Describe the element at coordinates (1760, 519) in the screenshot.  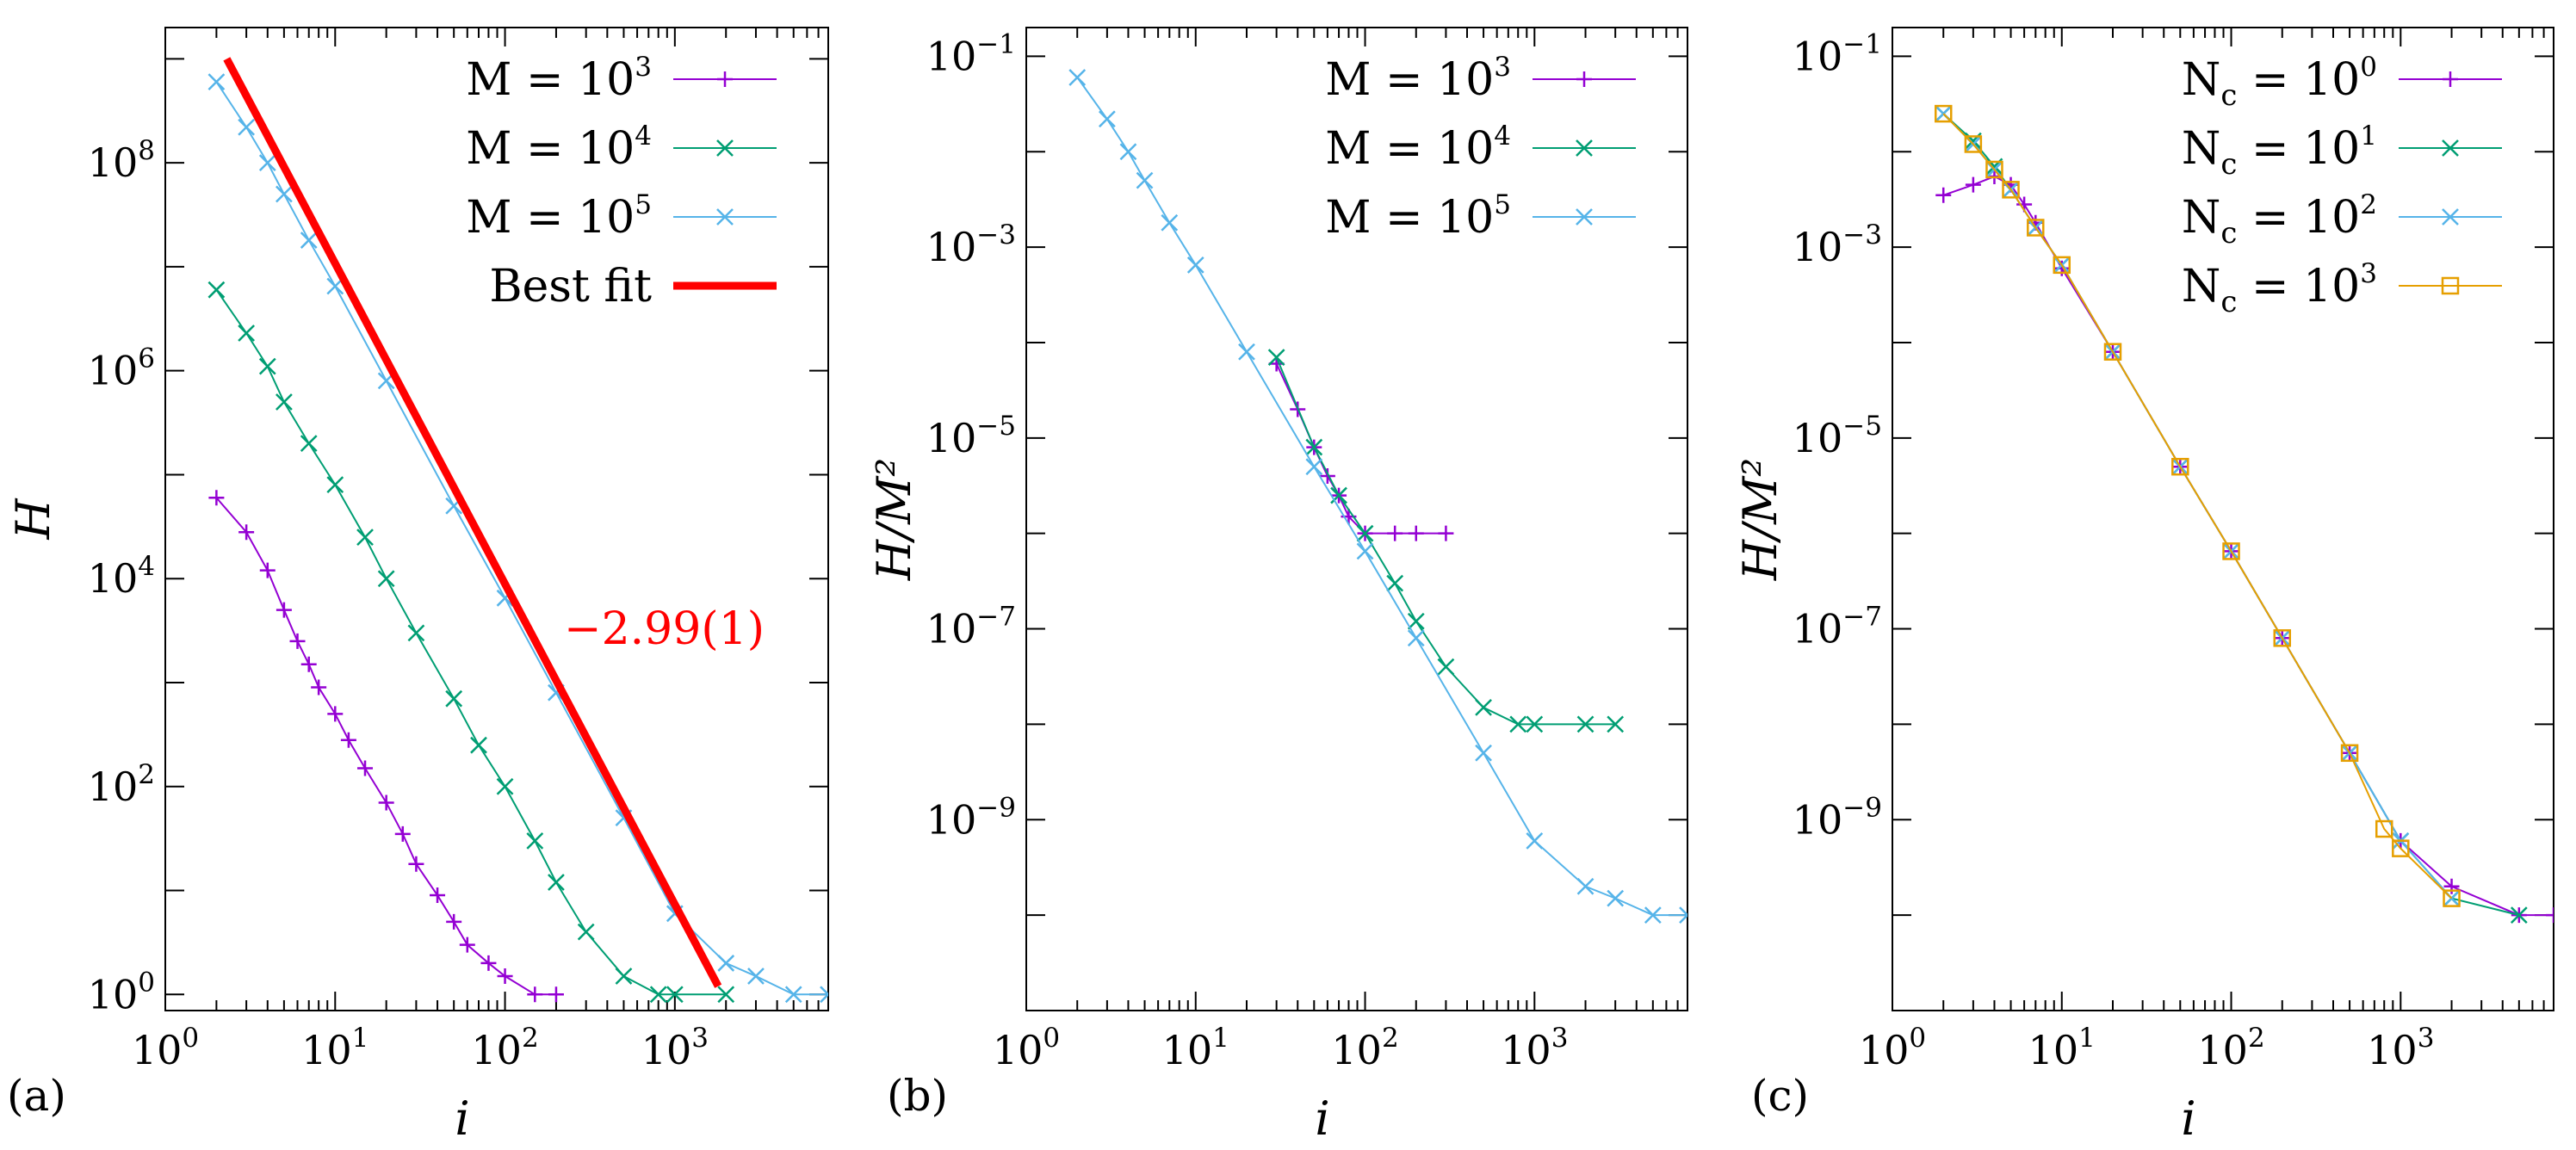
I see `y-axis-label: H/M²` at that location.